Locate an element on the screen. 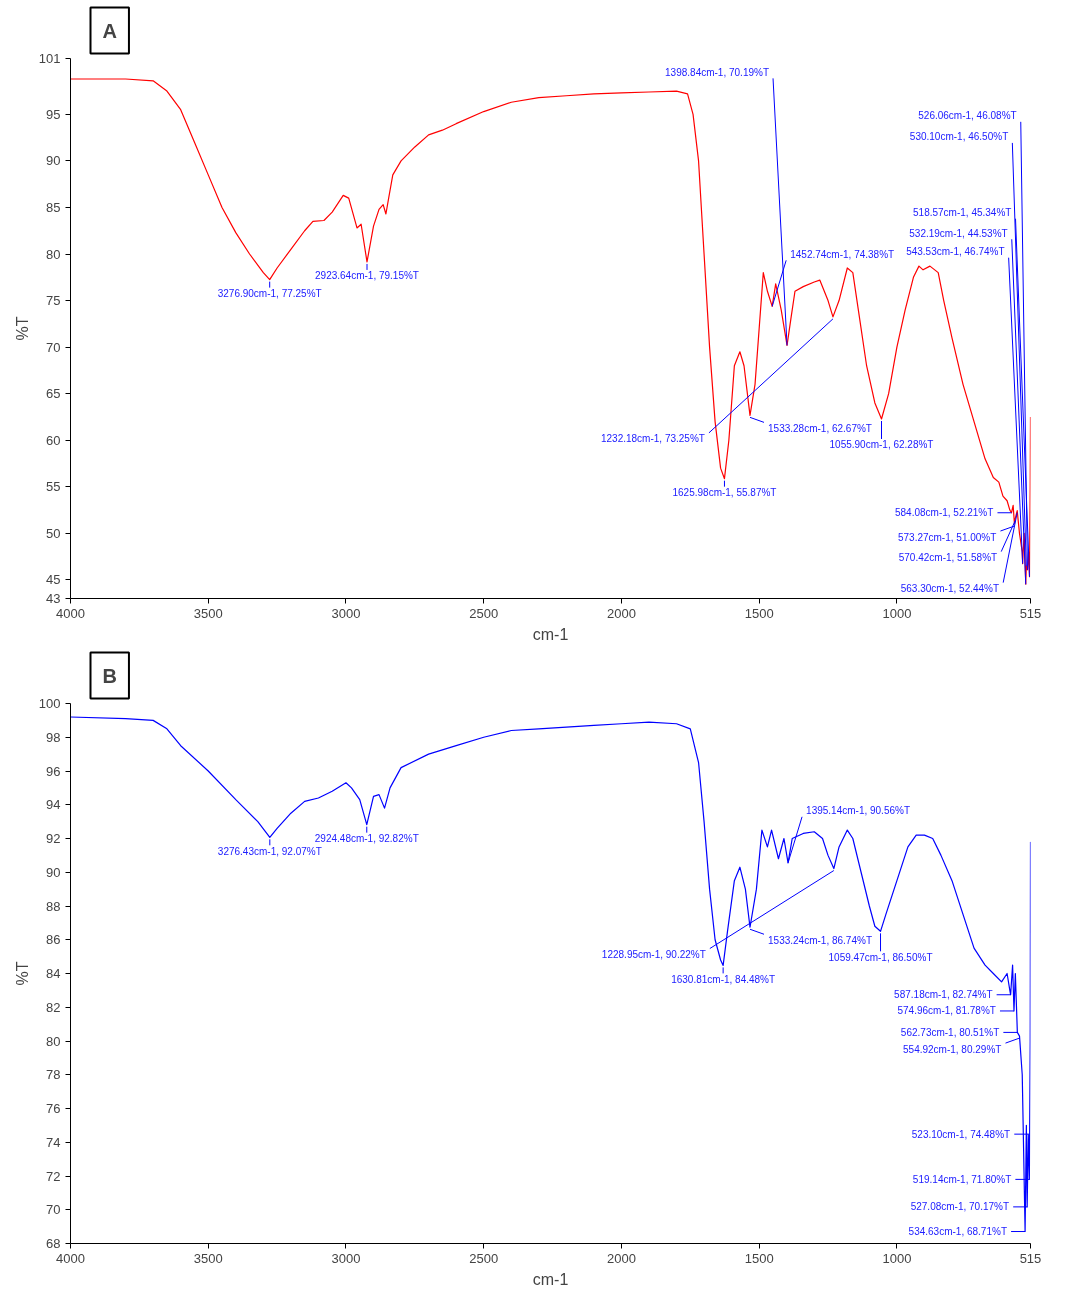  y-tick-label: 50 is located at coordinates (53, 533).